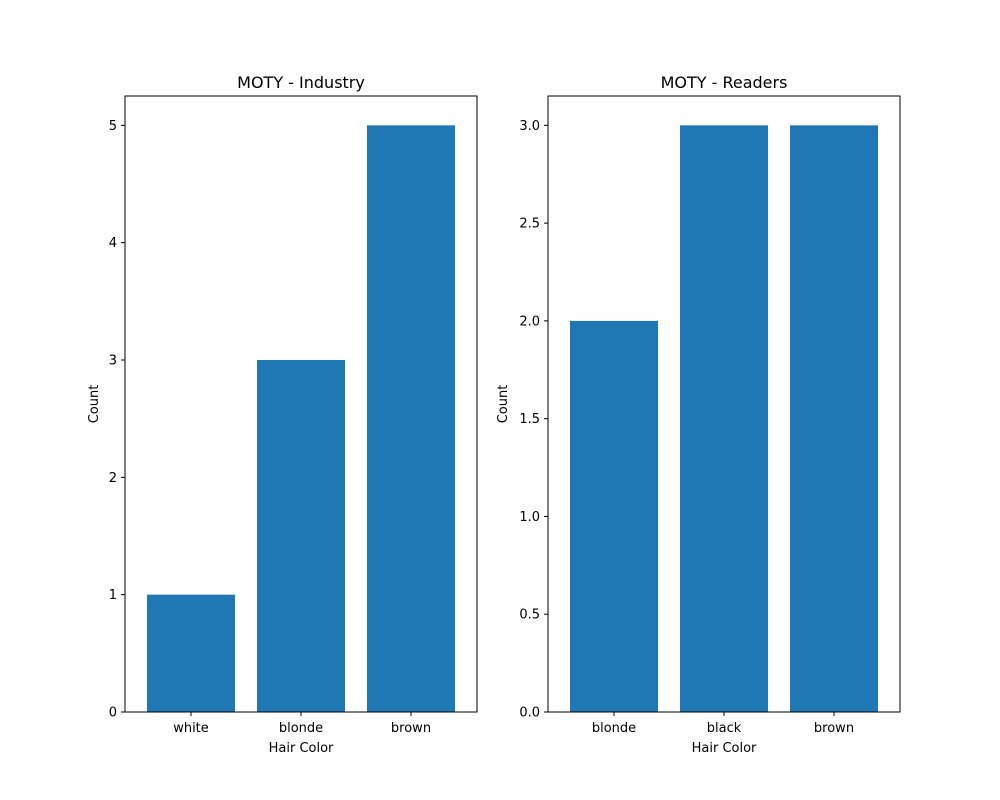  What do you see at coordinates (724, 728) in the screenshot?
I see `x-tick-label: black` at bounding box center [724, 728].